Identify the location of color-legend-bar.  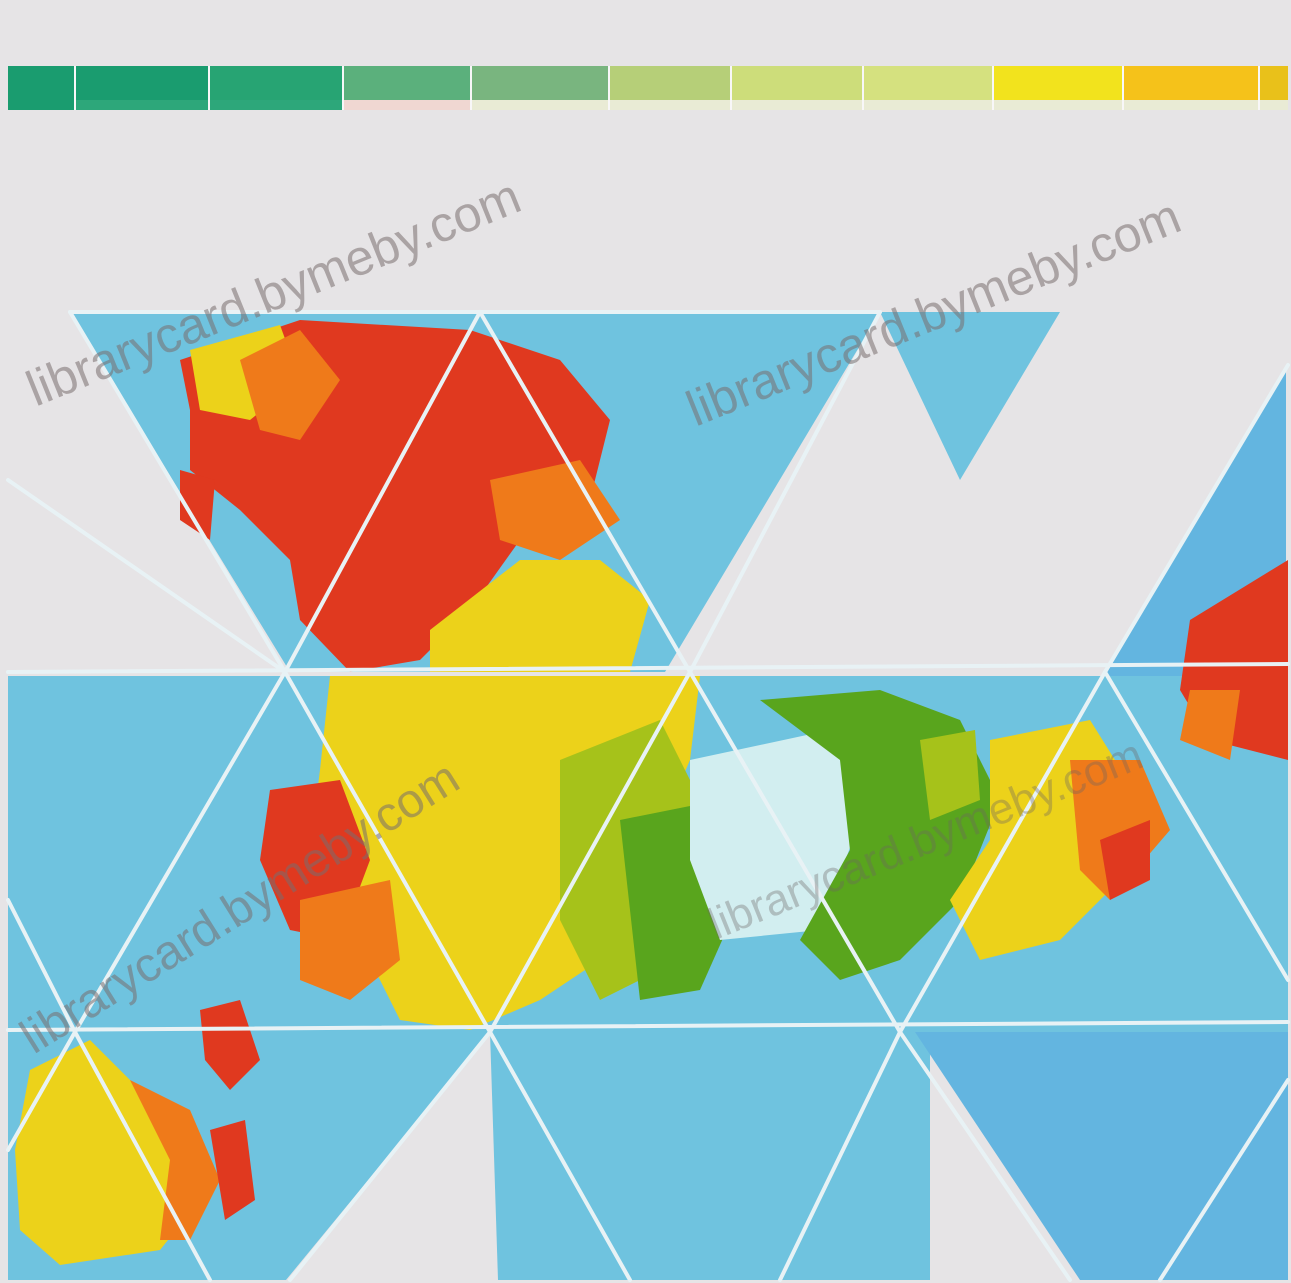
(648, 88).